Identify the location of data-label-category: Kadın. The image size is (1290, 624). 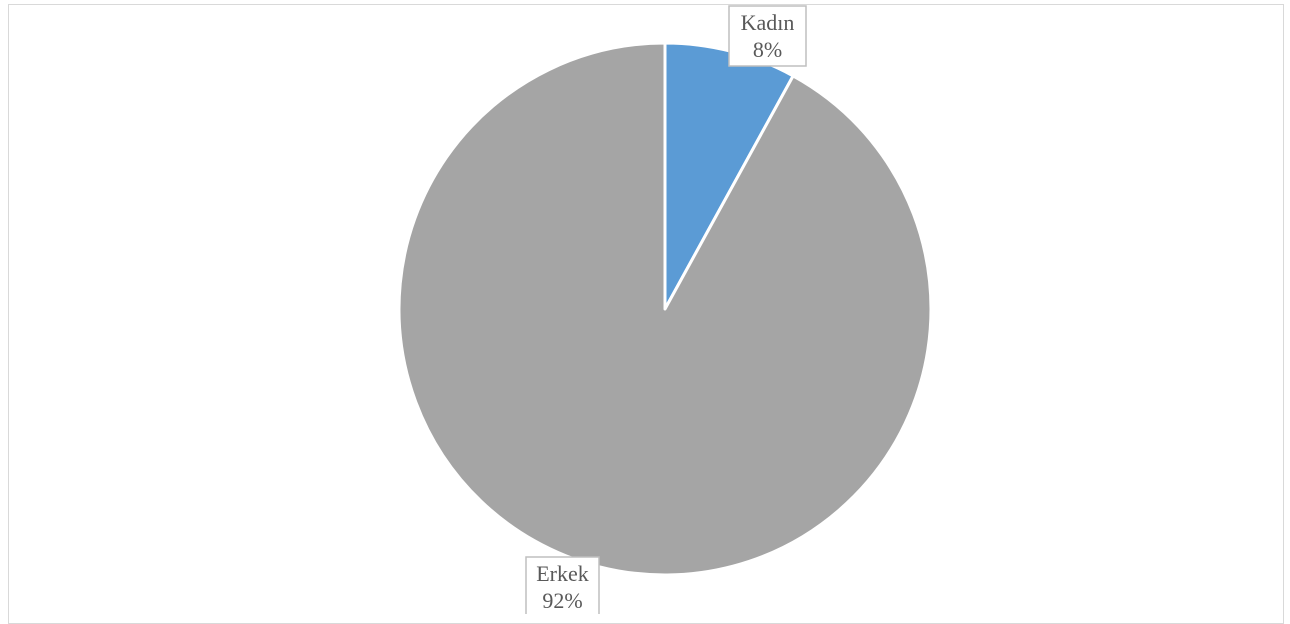
(768, 22).